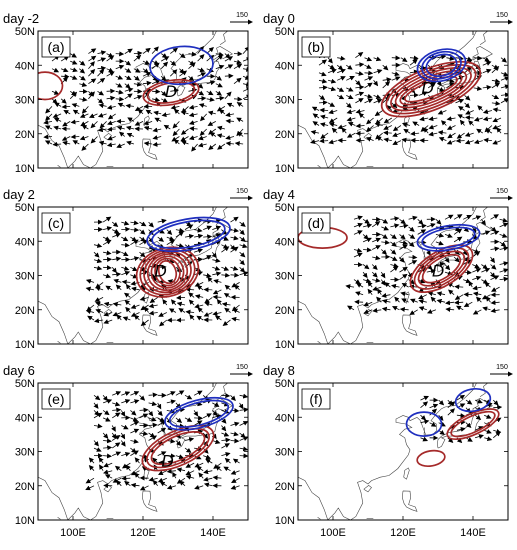  I want to click on y-tick-label: 20N, so click(25, 135).